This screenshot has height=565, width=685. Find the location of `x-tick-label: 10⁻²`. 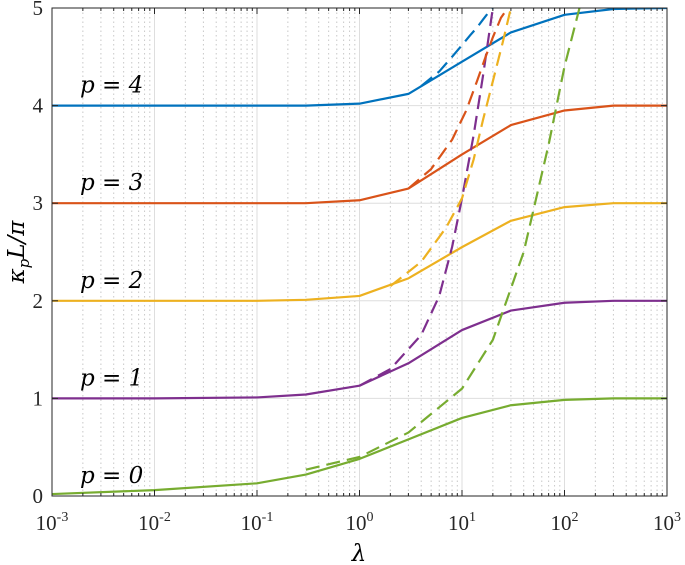

x-tick-label: 10⁻² is located at coordinates (154, 522).